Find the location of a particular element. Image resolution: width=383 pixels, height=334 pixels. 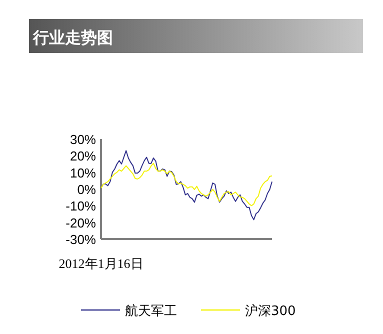

x-tick-label: 2012年1月16日 is located at coordinates (101, 263).